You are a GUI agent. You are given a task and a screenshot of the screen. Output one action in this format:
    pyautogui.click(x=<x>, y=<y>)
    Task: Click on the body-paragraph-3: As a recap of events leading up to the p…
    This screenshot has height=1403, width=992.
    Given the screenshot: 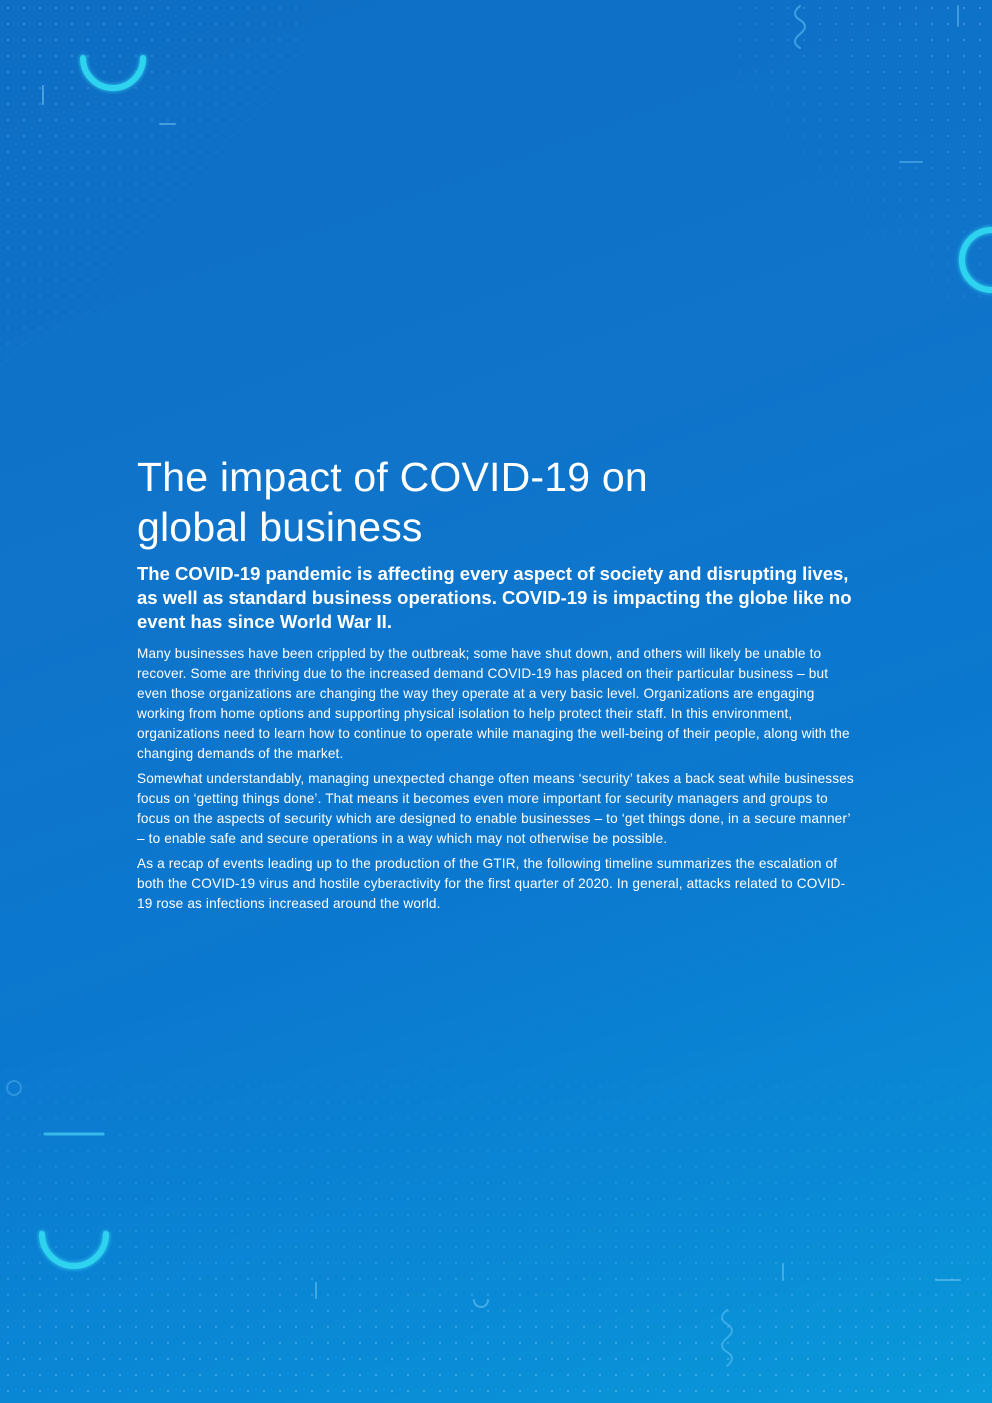 What is the action you would take?
    pyautogui.click(x=491, y=883)
    